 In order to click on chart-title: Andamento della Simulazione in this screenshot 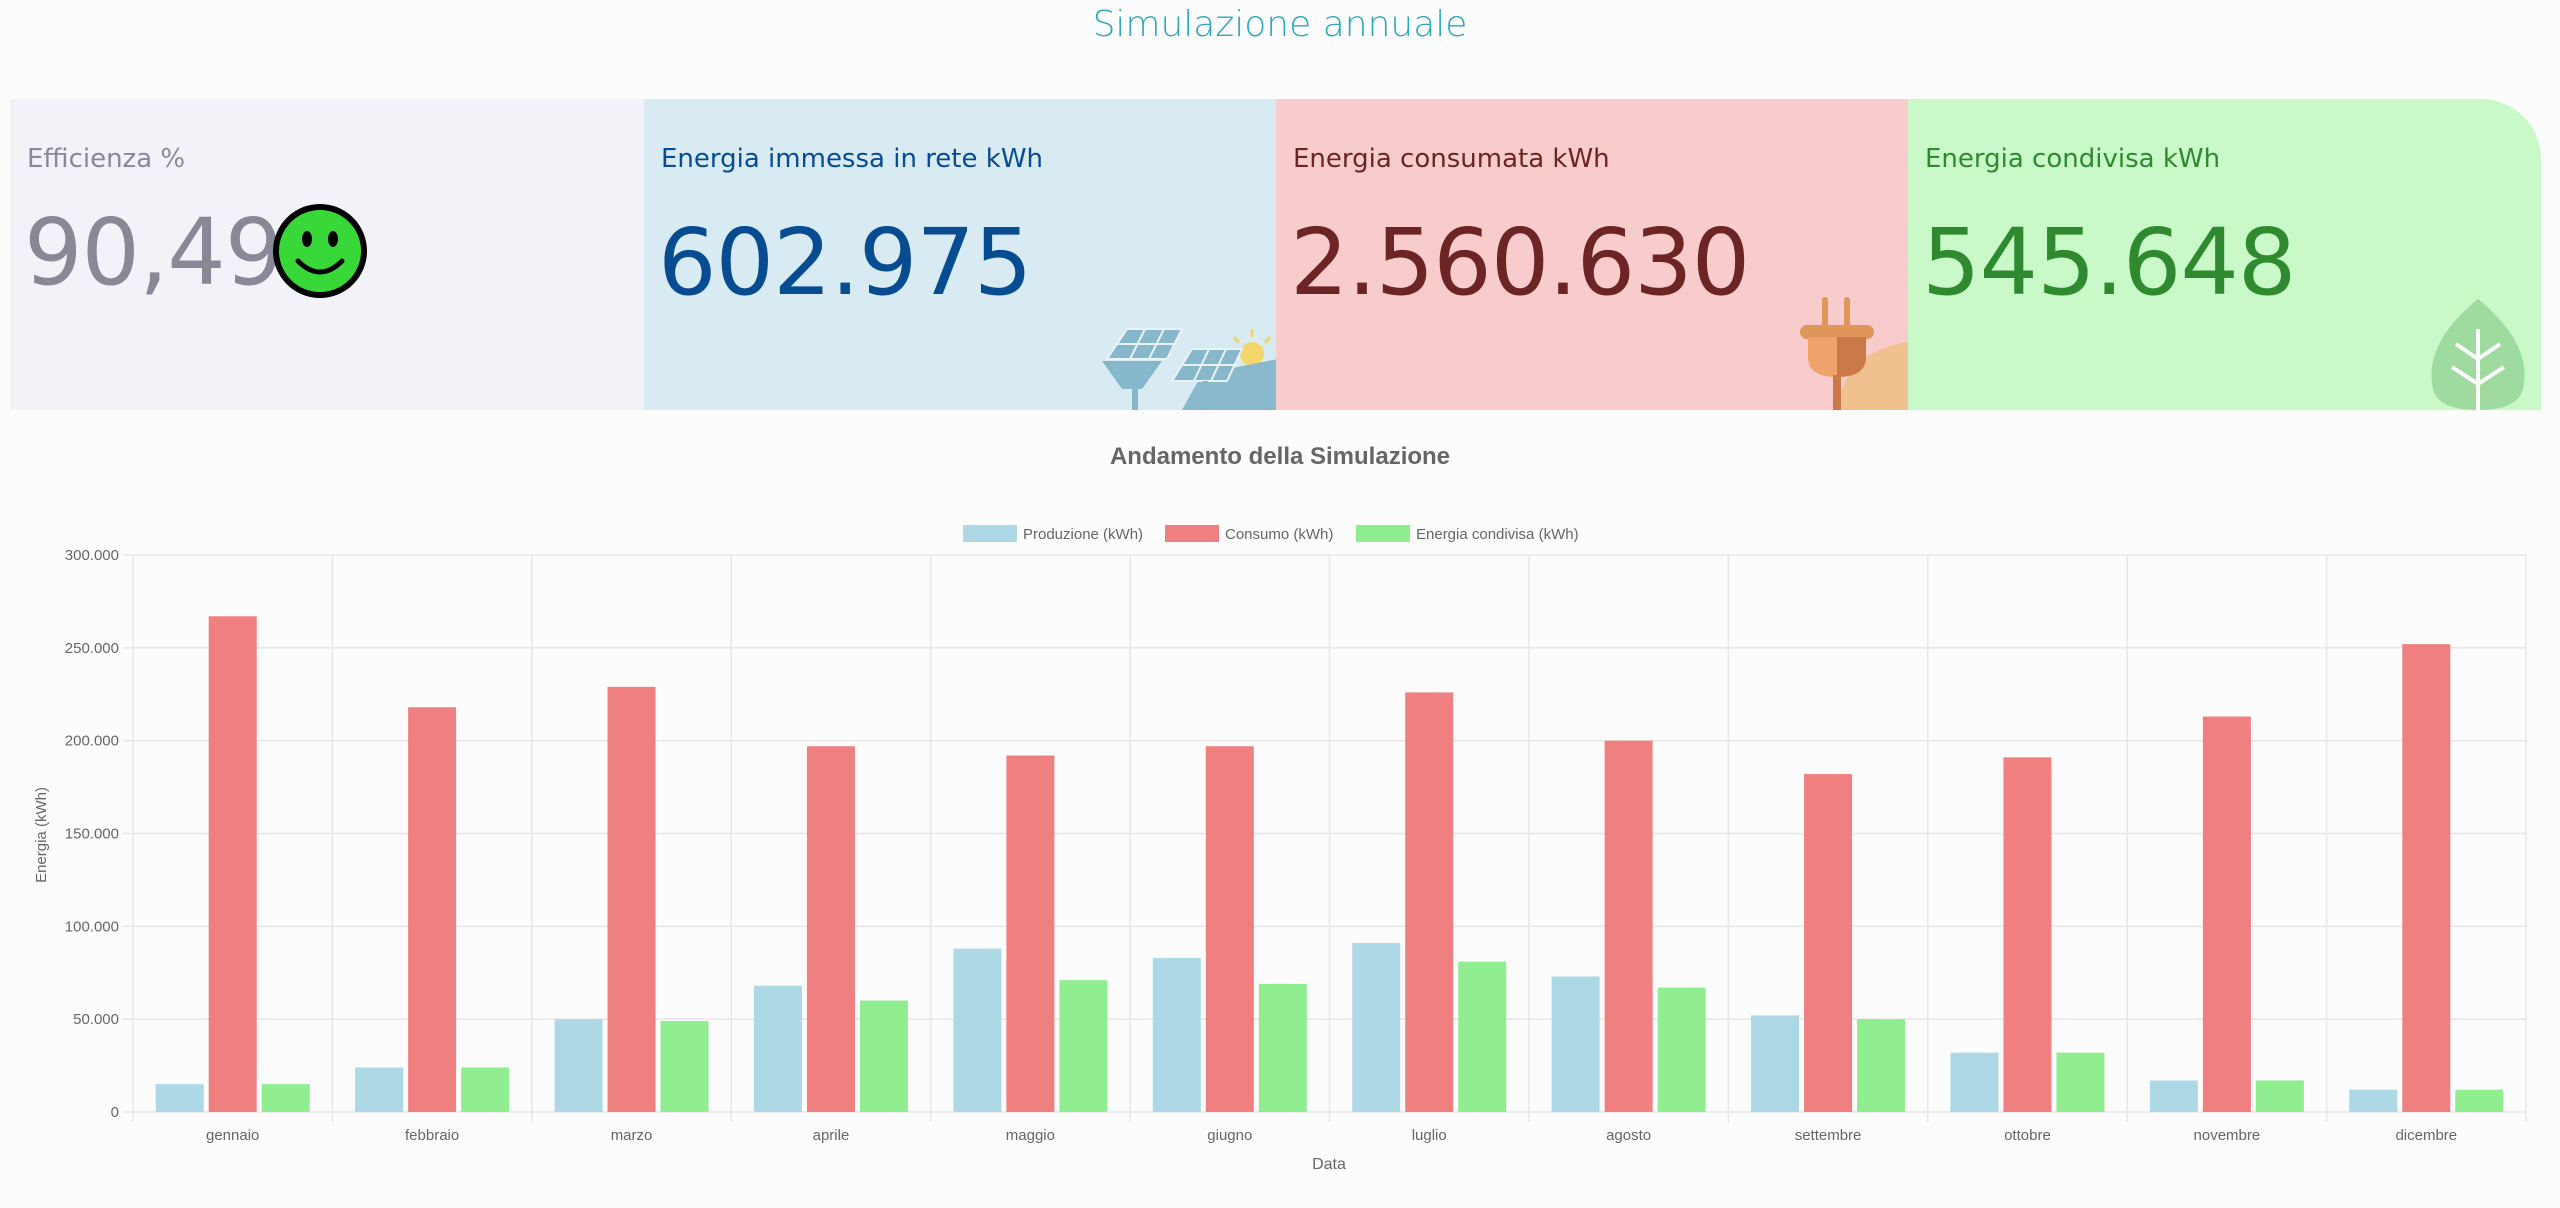, I will do `click(1280, 456)`.